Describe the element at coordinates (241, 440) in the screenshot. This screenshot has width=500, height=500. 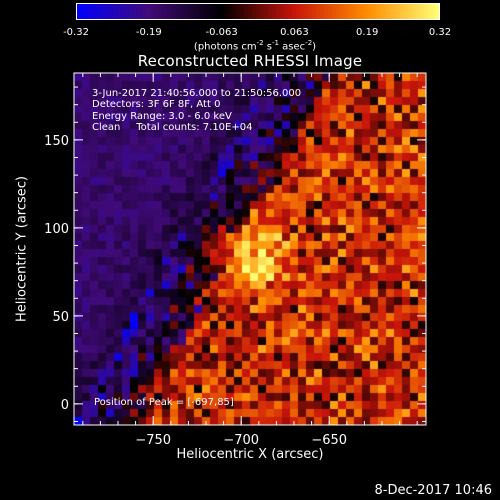
I see `x-tick-label: −700` at that location.